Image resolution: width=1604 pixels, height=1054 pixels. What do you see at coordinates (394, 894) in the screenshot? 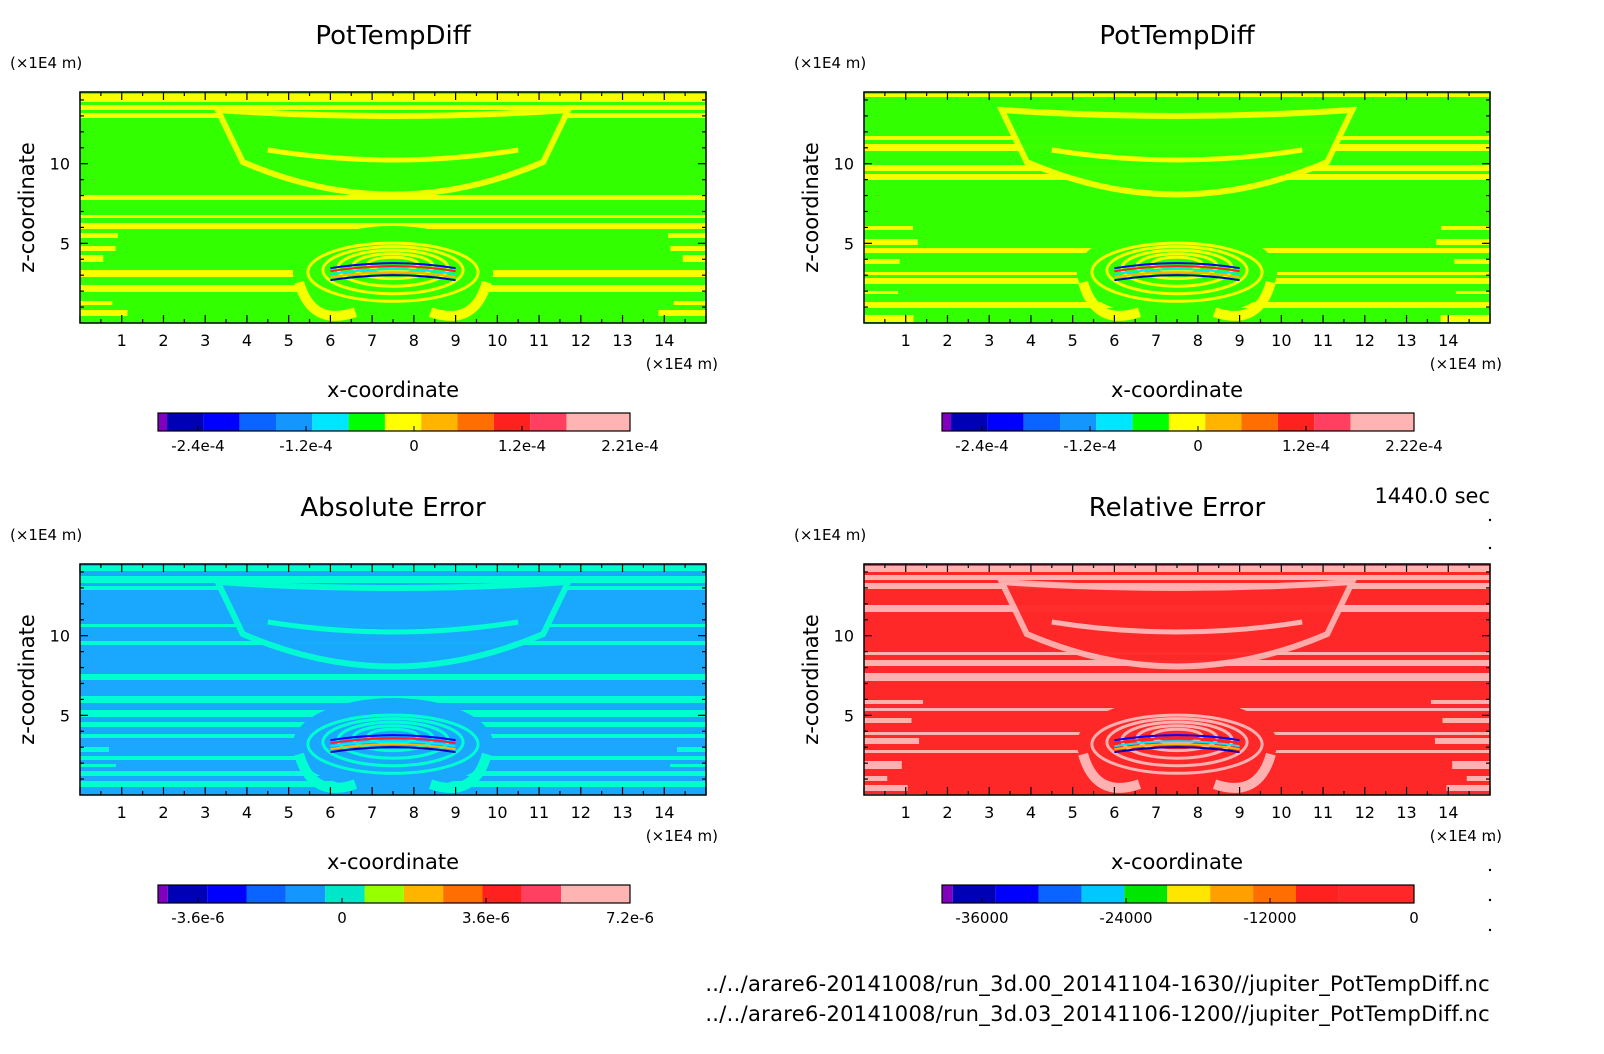
I see `colorbar-frame` at bounding box center [394, 894].